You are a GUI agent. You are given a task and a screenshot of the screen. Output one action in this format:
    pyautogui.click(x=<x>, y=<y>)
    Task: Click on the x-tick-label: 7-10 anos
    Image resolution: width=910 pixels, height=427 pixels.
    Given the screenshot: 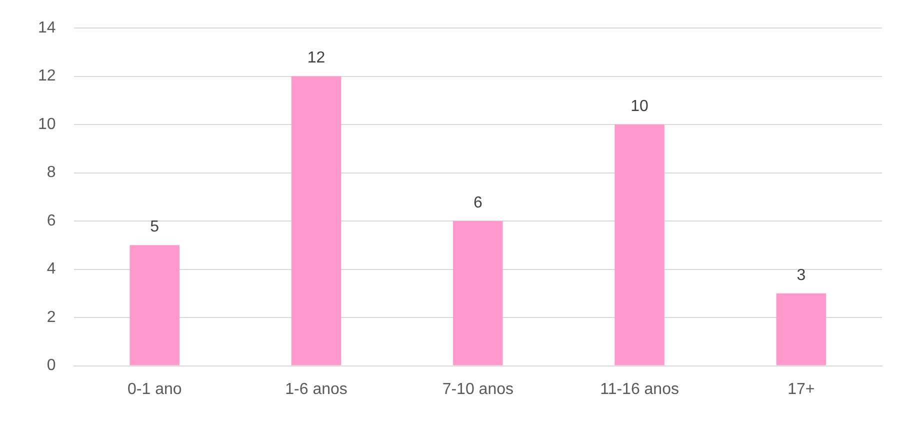 What is the action you would take?
    pyautogui.click(x=478, y=389)
    